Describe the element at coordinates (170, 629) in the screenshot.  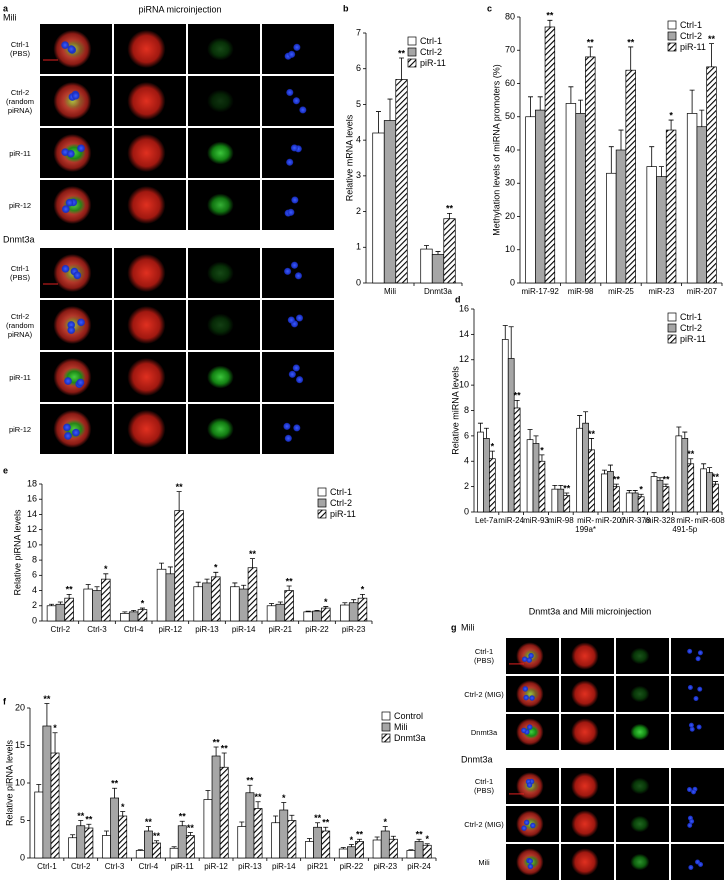
I see `x-tick-label: piR-12` at that location.